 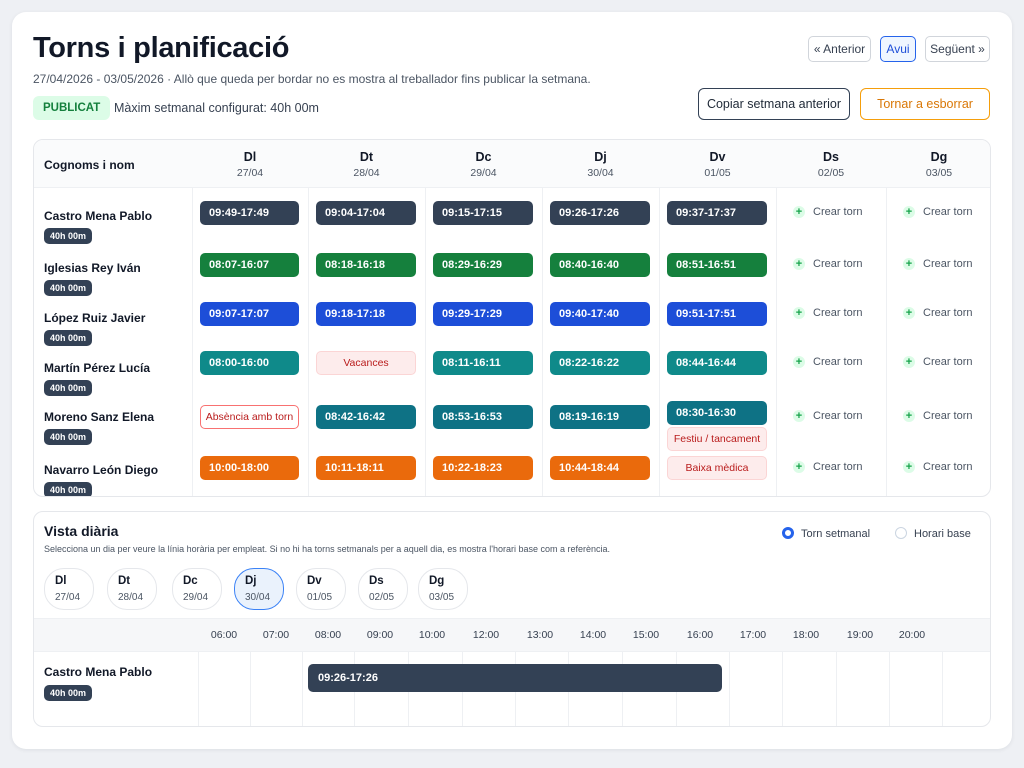 What do you see at coordinates (515, 678) in the screenshot?
I see `timeline-shift-bar: 09:26-17:26` at bounding box center [515, 678].